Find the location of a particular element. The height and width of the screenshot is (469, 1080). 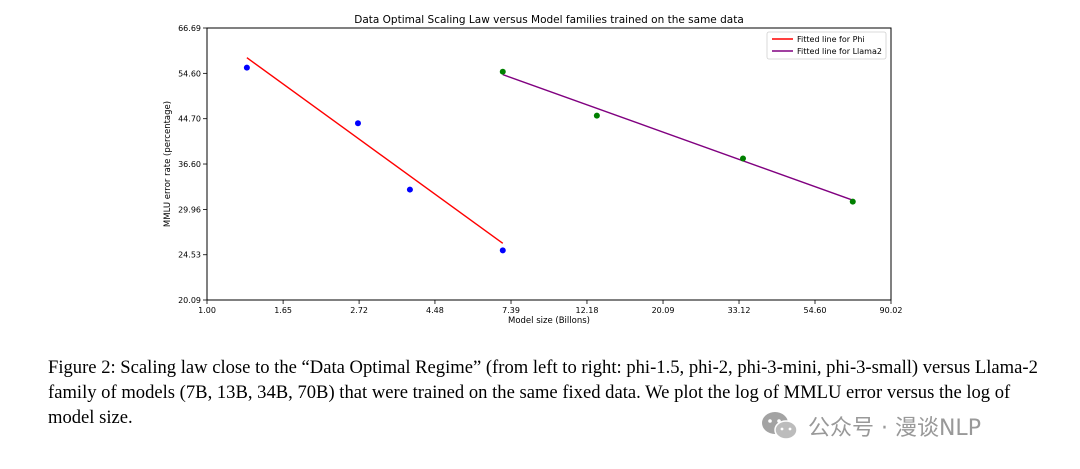

wechat-icon is located at coordinates (780, 426).